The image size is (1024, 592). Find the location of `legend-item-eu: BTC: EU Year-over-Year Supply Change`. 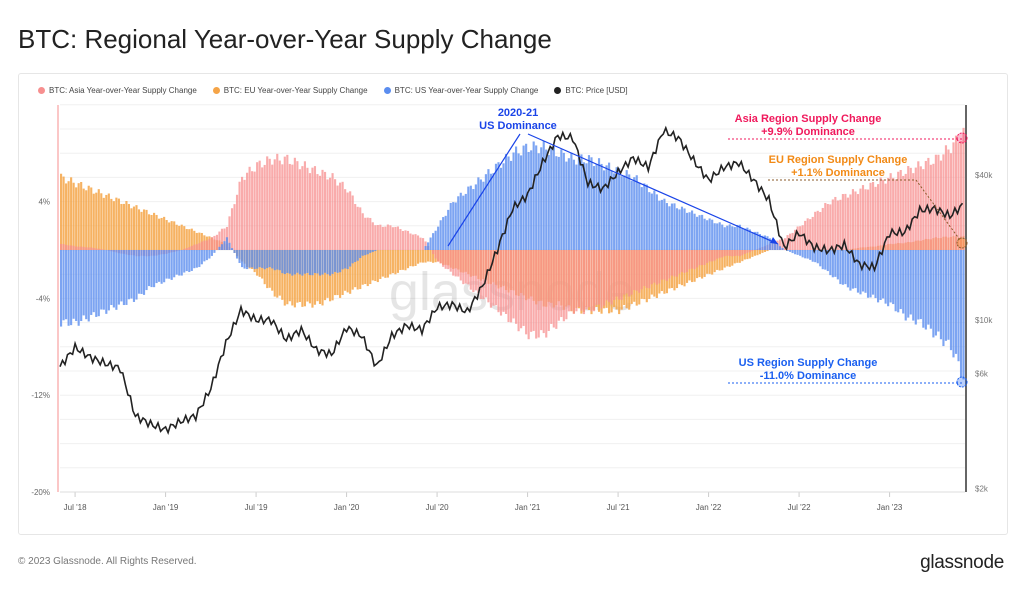

legend-item-eu: BTC: EU Year-over-Year Supply Change is located at coordinates (290, 90).